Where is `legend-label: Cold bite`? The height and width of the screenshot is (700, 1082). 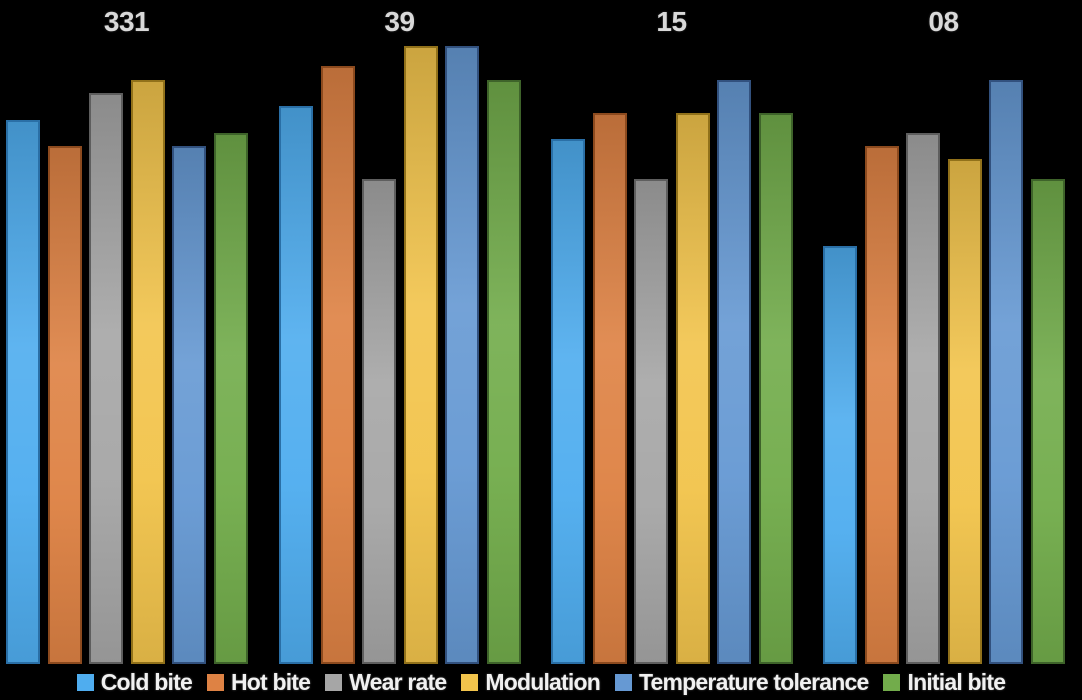 legend-label: Cold bite is located at coordinates (146, 681).